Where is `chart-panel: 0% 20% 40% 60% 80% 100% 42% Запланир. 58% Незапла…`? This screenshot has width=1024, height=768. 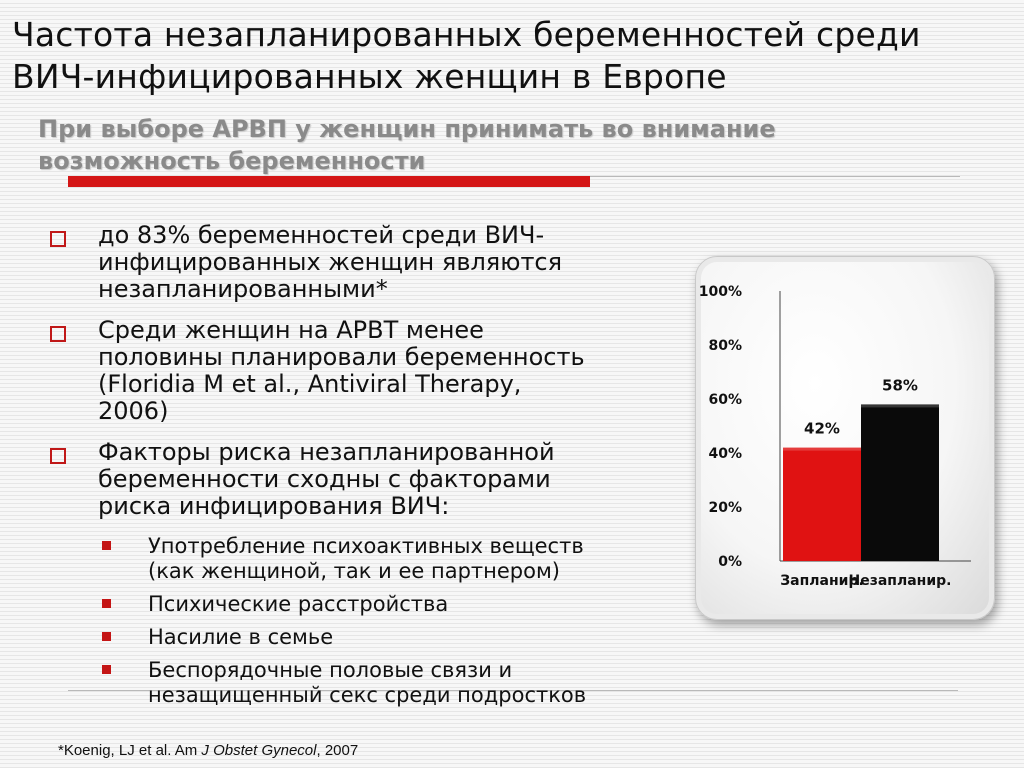
chart-panel: 0% 20% 40% 60% 80% 100% 42% Запланир. 58% Незапла… is located at coordinates (845, 438).